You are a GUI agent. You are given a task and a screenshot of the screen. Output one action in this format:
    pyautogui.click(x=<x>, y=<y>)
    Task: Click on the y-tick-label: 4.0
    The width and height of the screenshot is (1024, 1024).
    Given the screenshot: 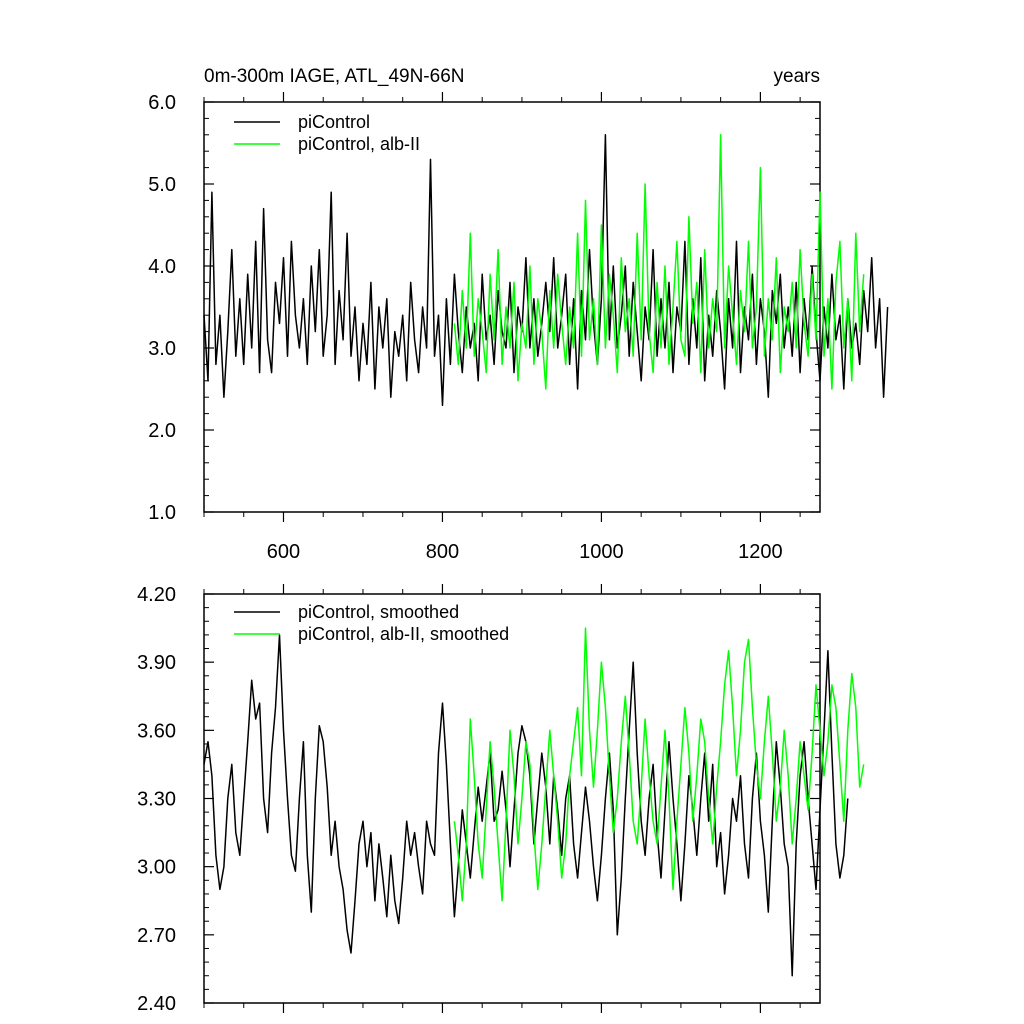 What is the action you would take?
    pyautogui.click(x=162, y=267)
    